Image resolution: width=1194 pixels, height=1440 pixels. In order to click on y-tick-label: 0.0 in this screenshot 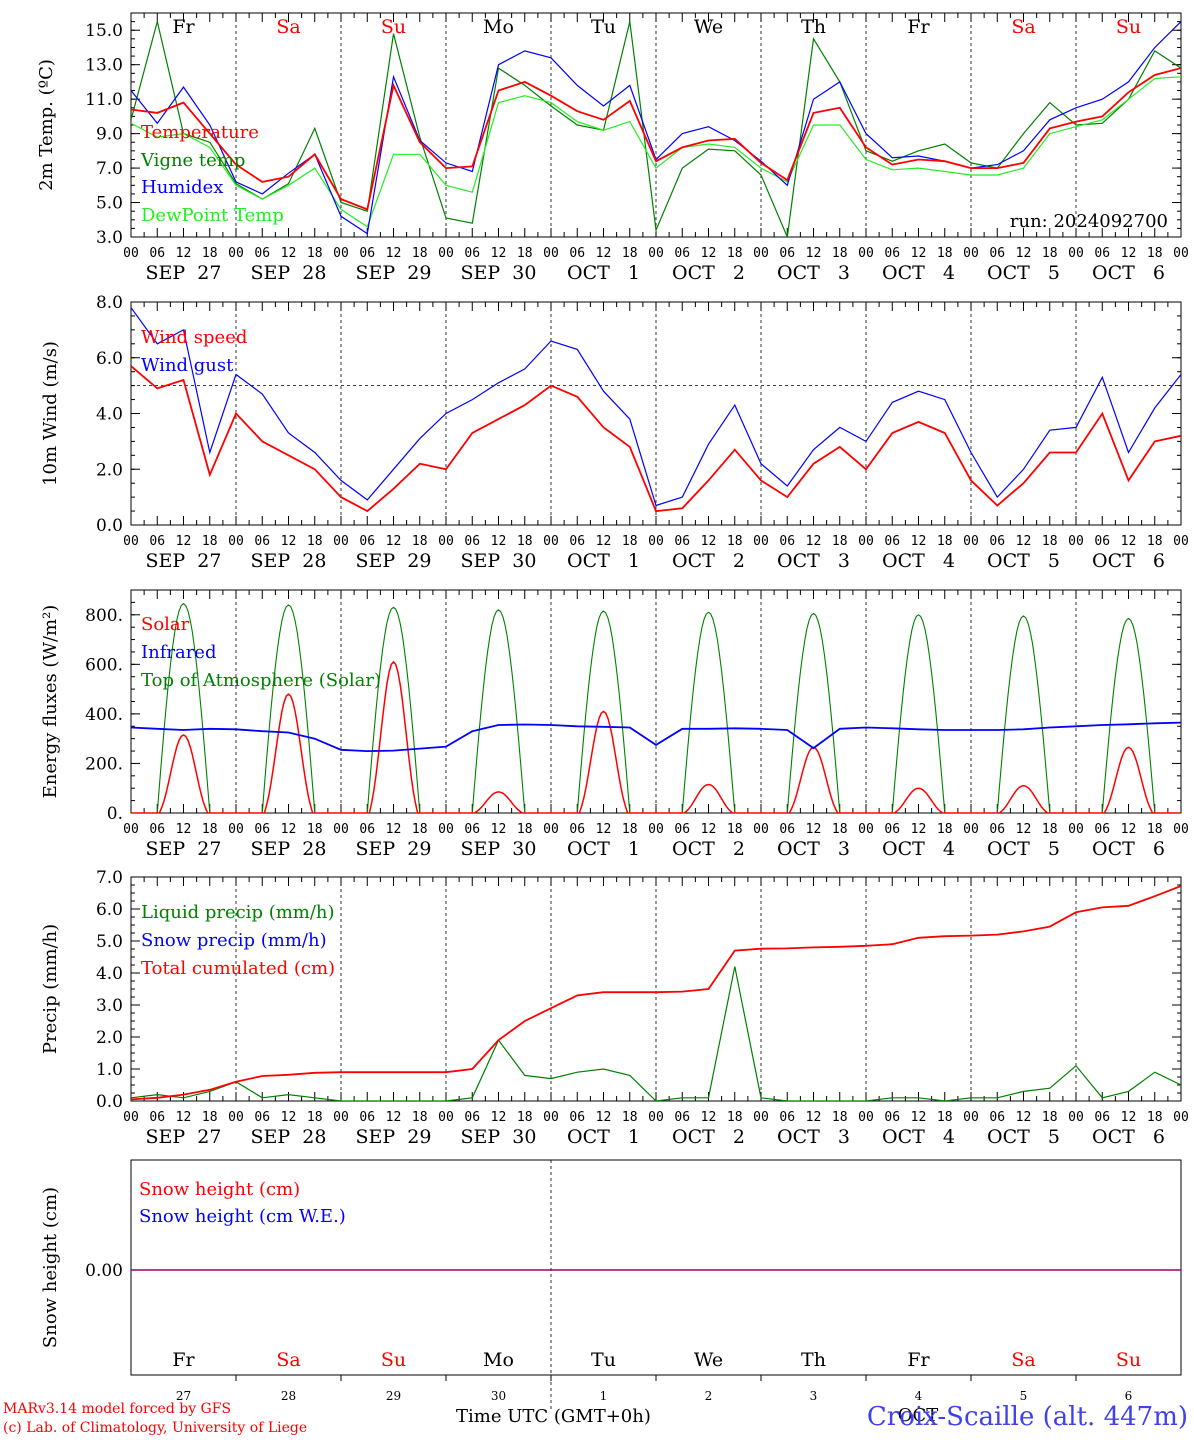, I will do `click(109, 526)`.